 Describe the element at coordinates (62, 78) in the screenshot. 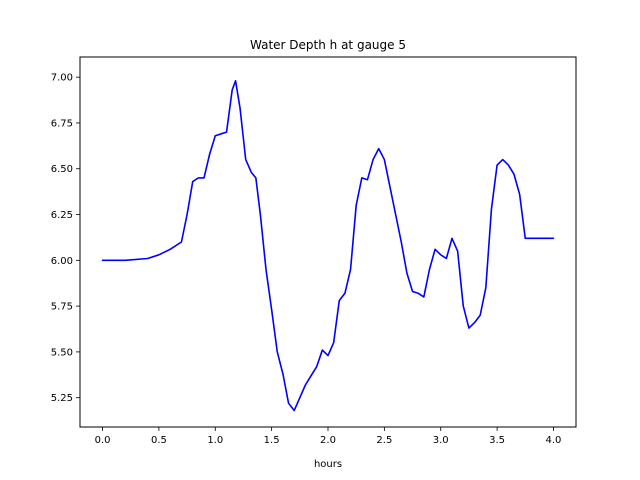

I see `y-tick-label-7: 7.00` at that location.